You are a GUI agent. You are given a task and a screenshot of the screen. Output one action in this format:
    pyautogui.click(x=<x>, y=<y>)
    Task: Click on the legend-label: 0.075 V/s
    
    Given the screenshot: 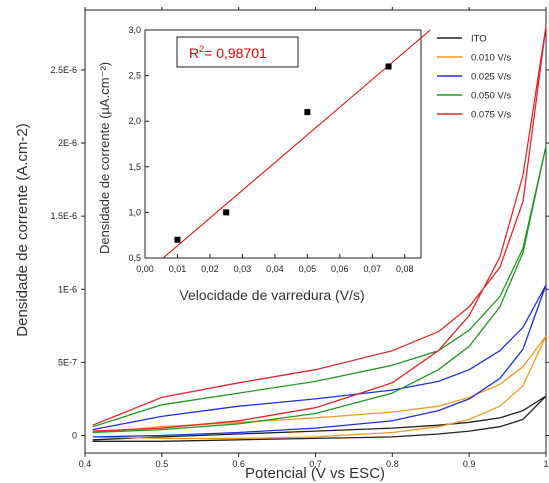 What is the action you would take?
    pyautogui.click(x=491, y=115)
    